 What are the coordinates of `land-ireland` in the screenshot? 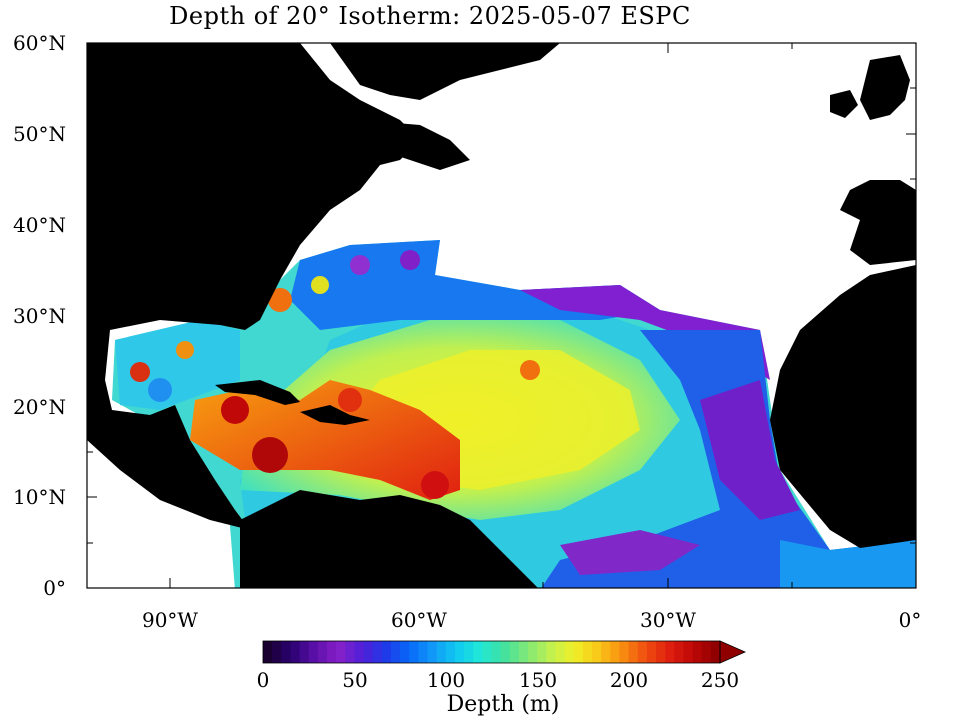 It's located at (844, 104).